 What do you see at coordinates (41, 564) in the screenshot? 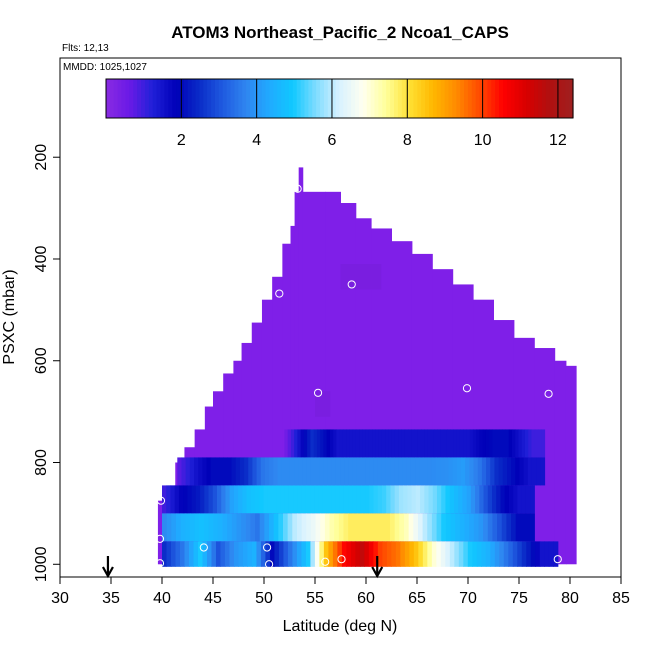
I see `y-tick-label: 1000` at bounding box center [41, 564].